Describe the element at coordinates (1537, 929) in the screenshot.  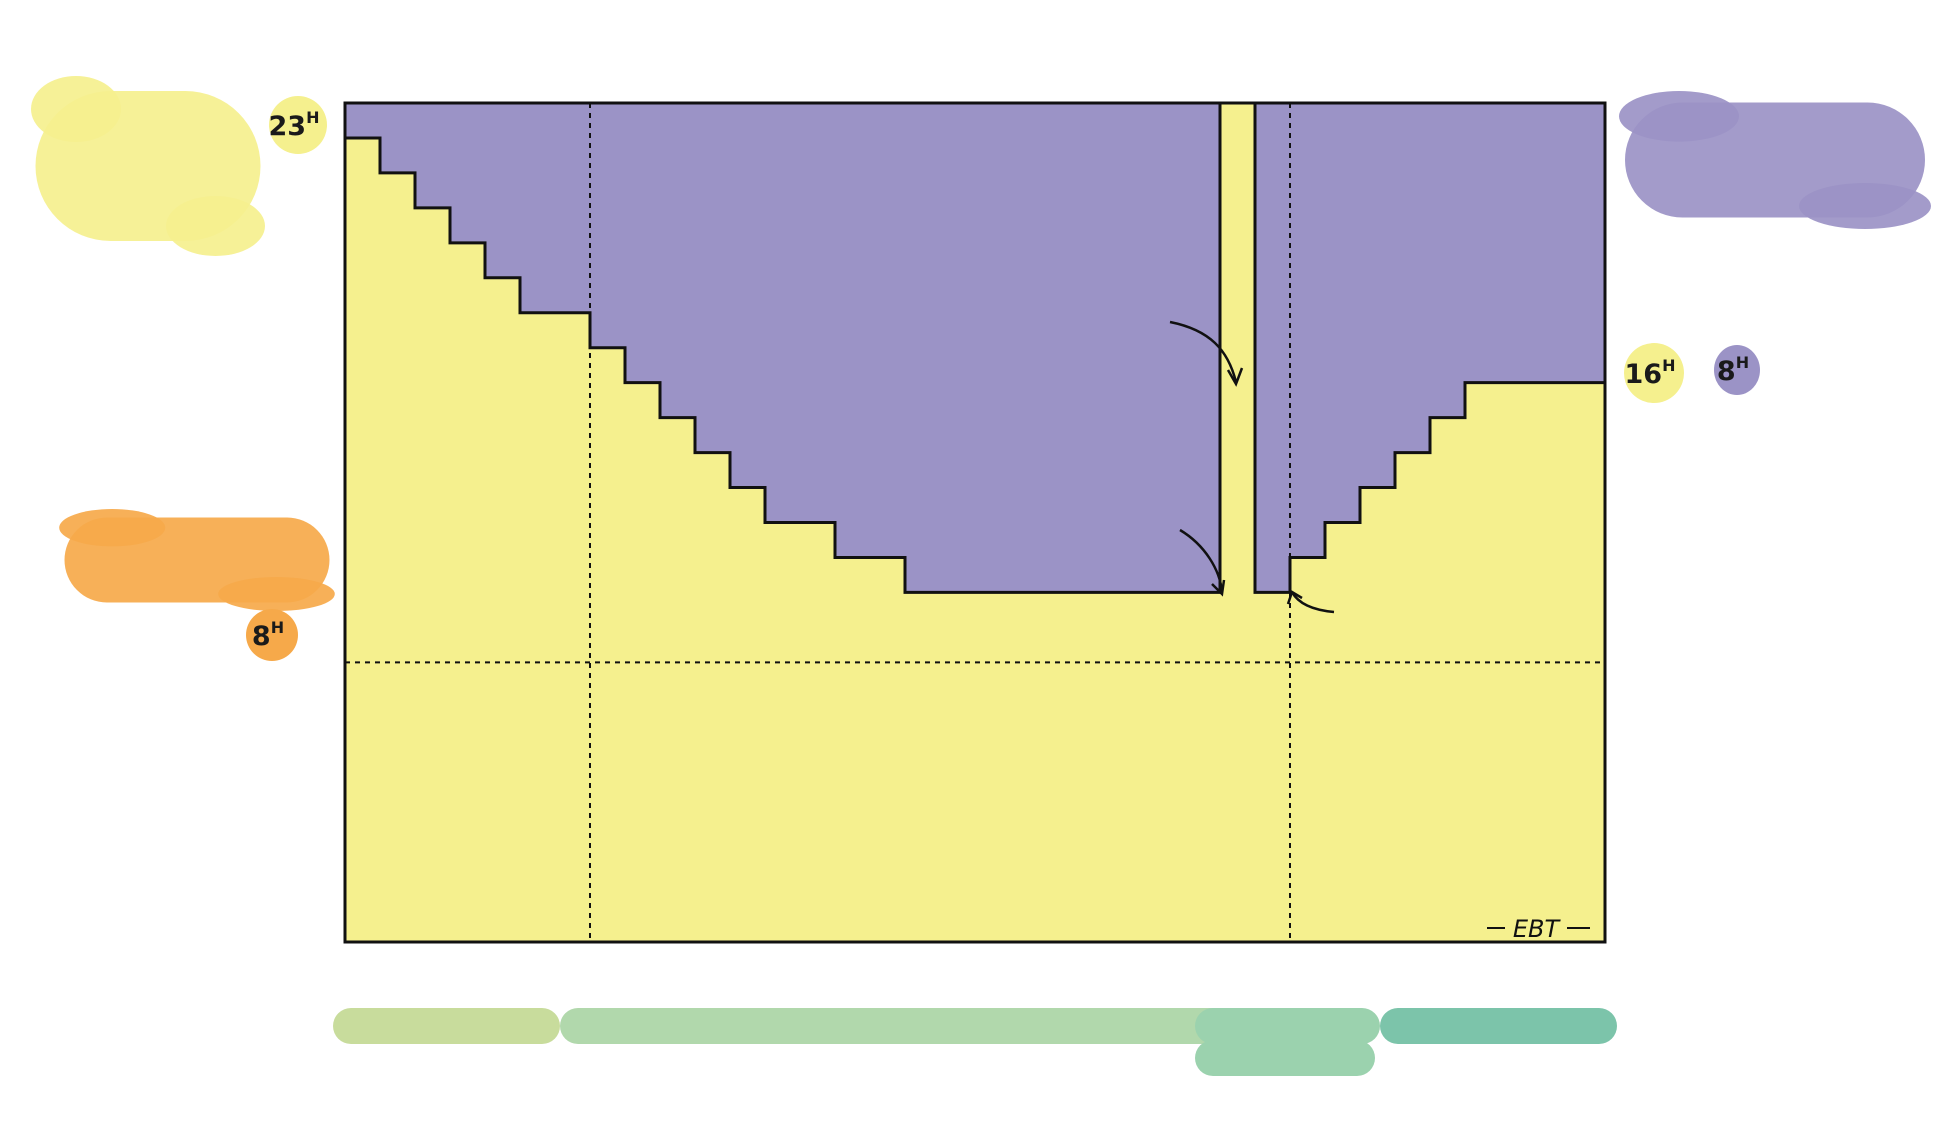
I see `signature: EBT` at that location.